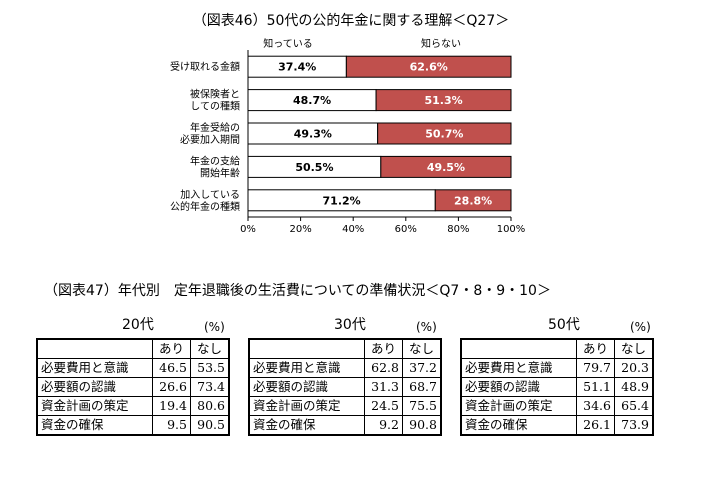  I want to click on table-row: 必要額の認識 51.1 48.9, so click(557, 387).